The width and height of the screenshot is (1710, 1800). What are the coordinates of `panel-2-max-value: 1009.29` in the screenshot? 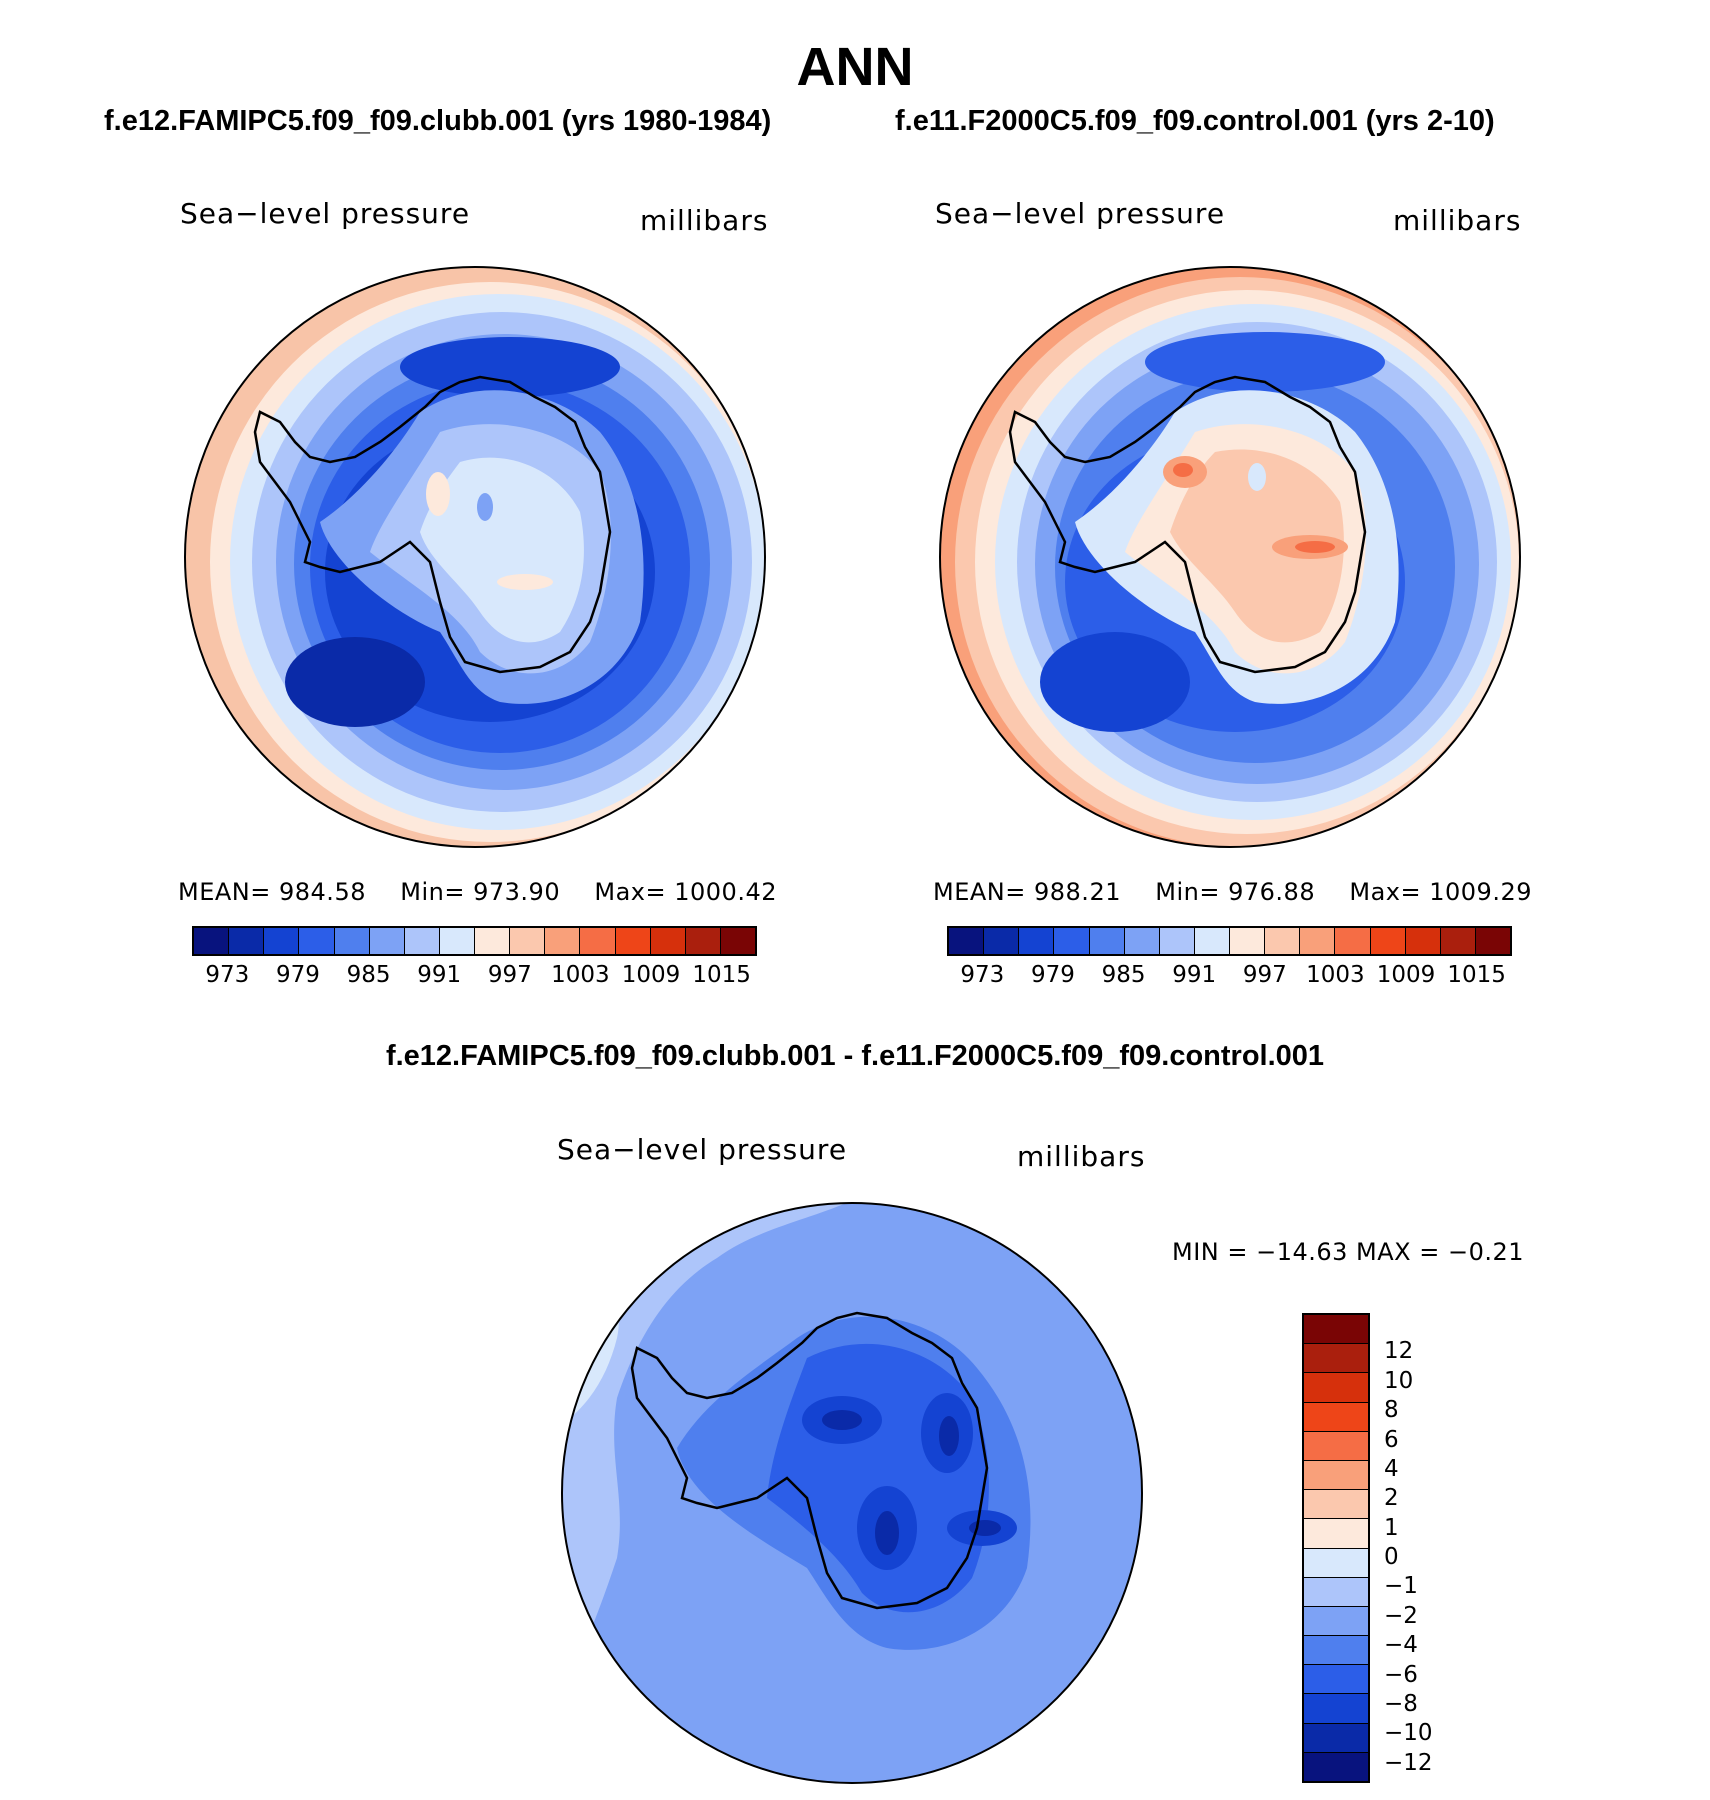 It's located at (1480, 892).